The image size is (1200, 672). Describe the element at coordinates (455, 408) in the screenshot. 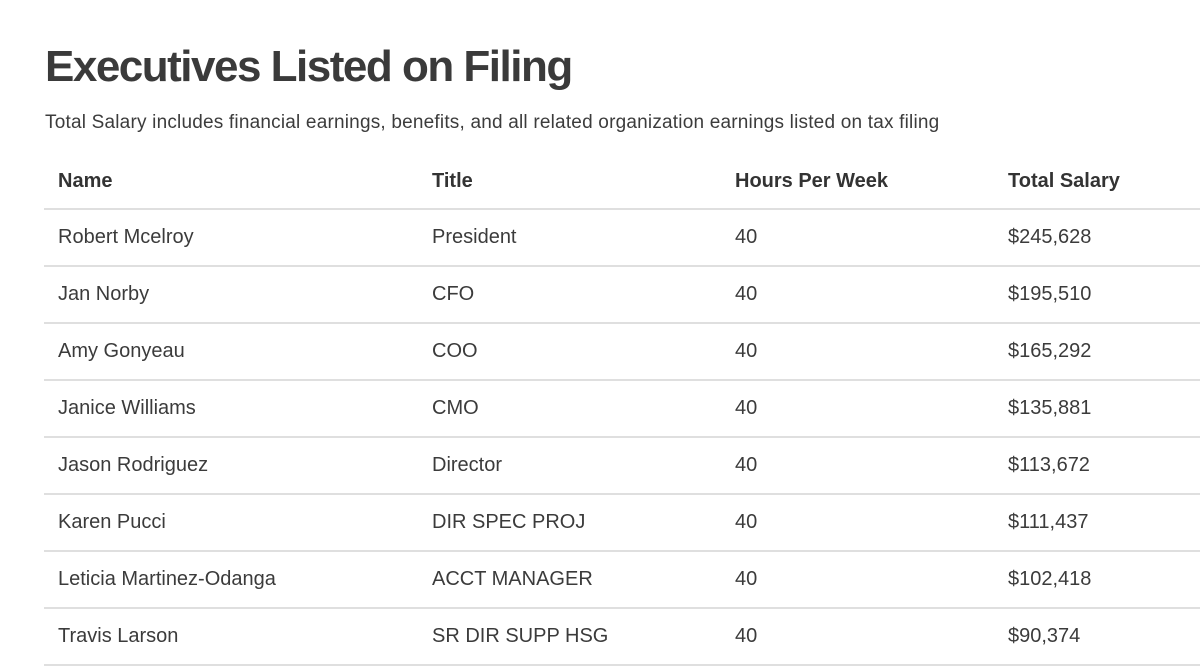

I see `cell-title: CMO` at that location.